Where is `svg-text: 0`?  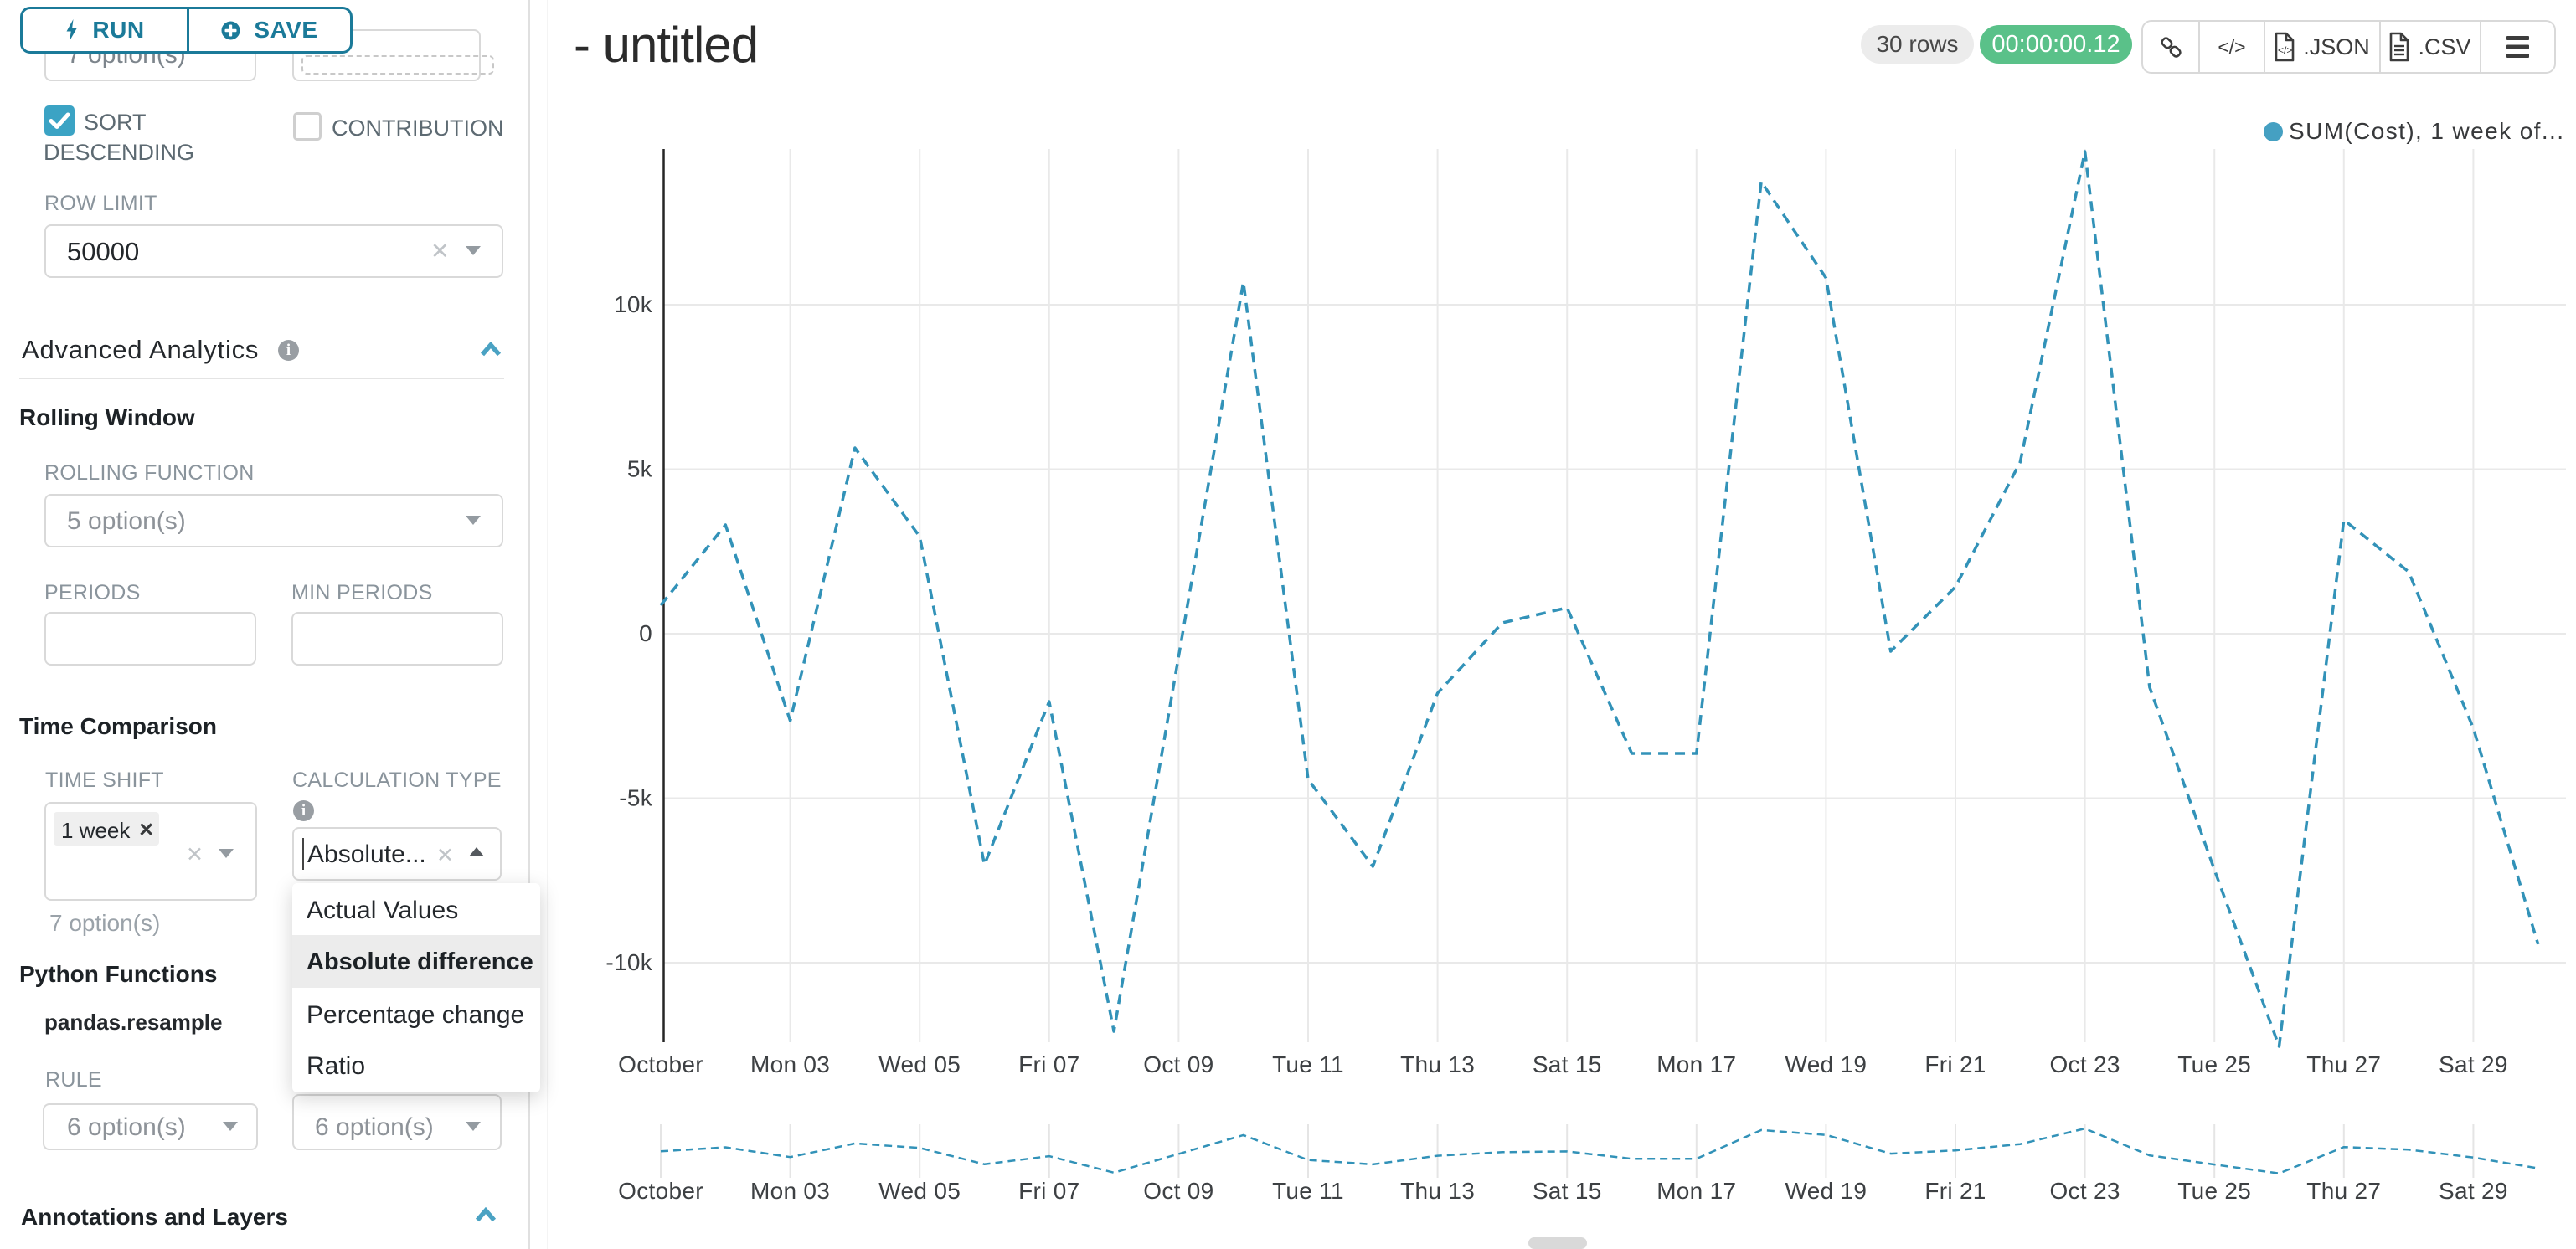 svg-text: 0 is located at coordinates (645, 633).